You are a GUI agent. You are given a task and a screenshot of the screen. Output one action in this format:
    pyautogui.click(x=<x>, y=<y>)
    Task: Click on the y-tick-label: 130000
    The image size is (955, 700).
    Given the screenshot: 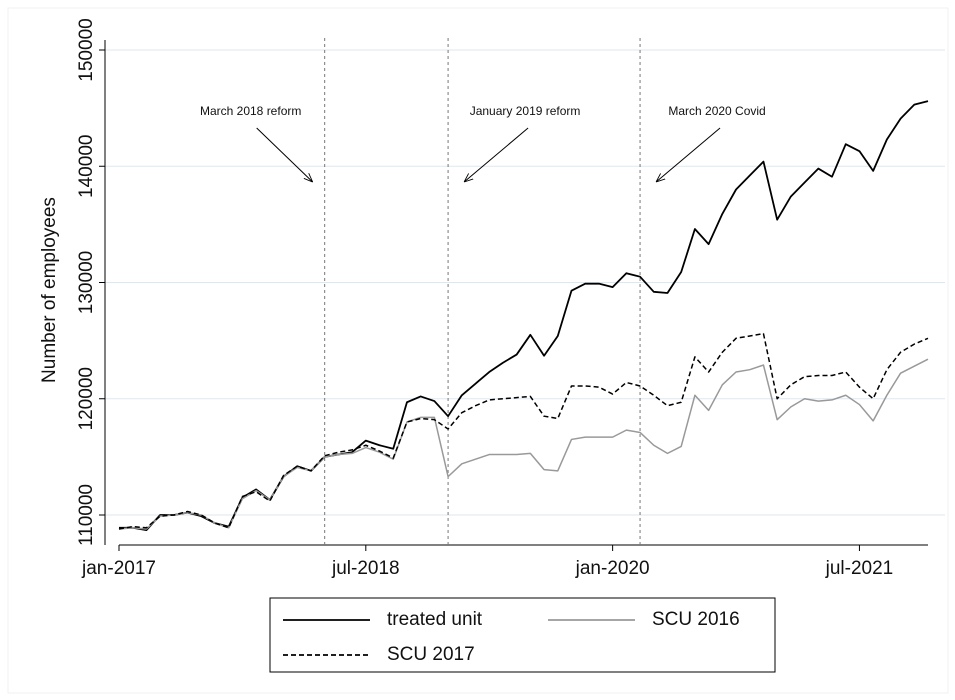 What is the action you would take?
    pyautogui.click(x=86, y=282)
    